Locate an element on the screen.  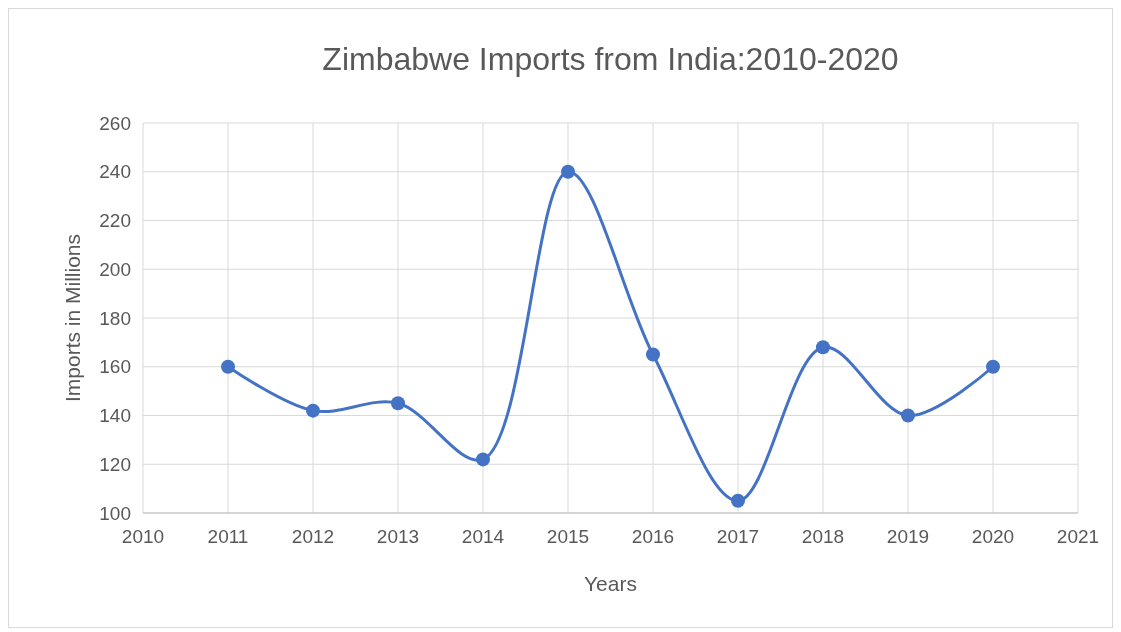
y-tick-label: 220 is located at coordinates (115, 221).